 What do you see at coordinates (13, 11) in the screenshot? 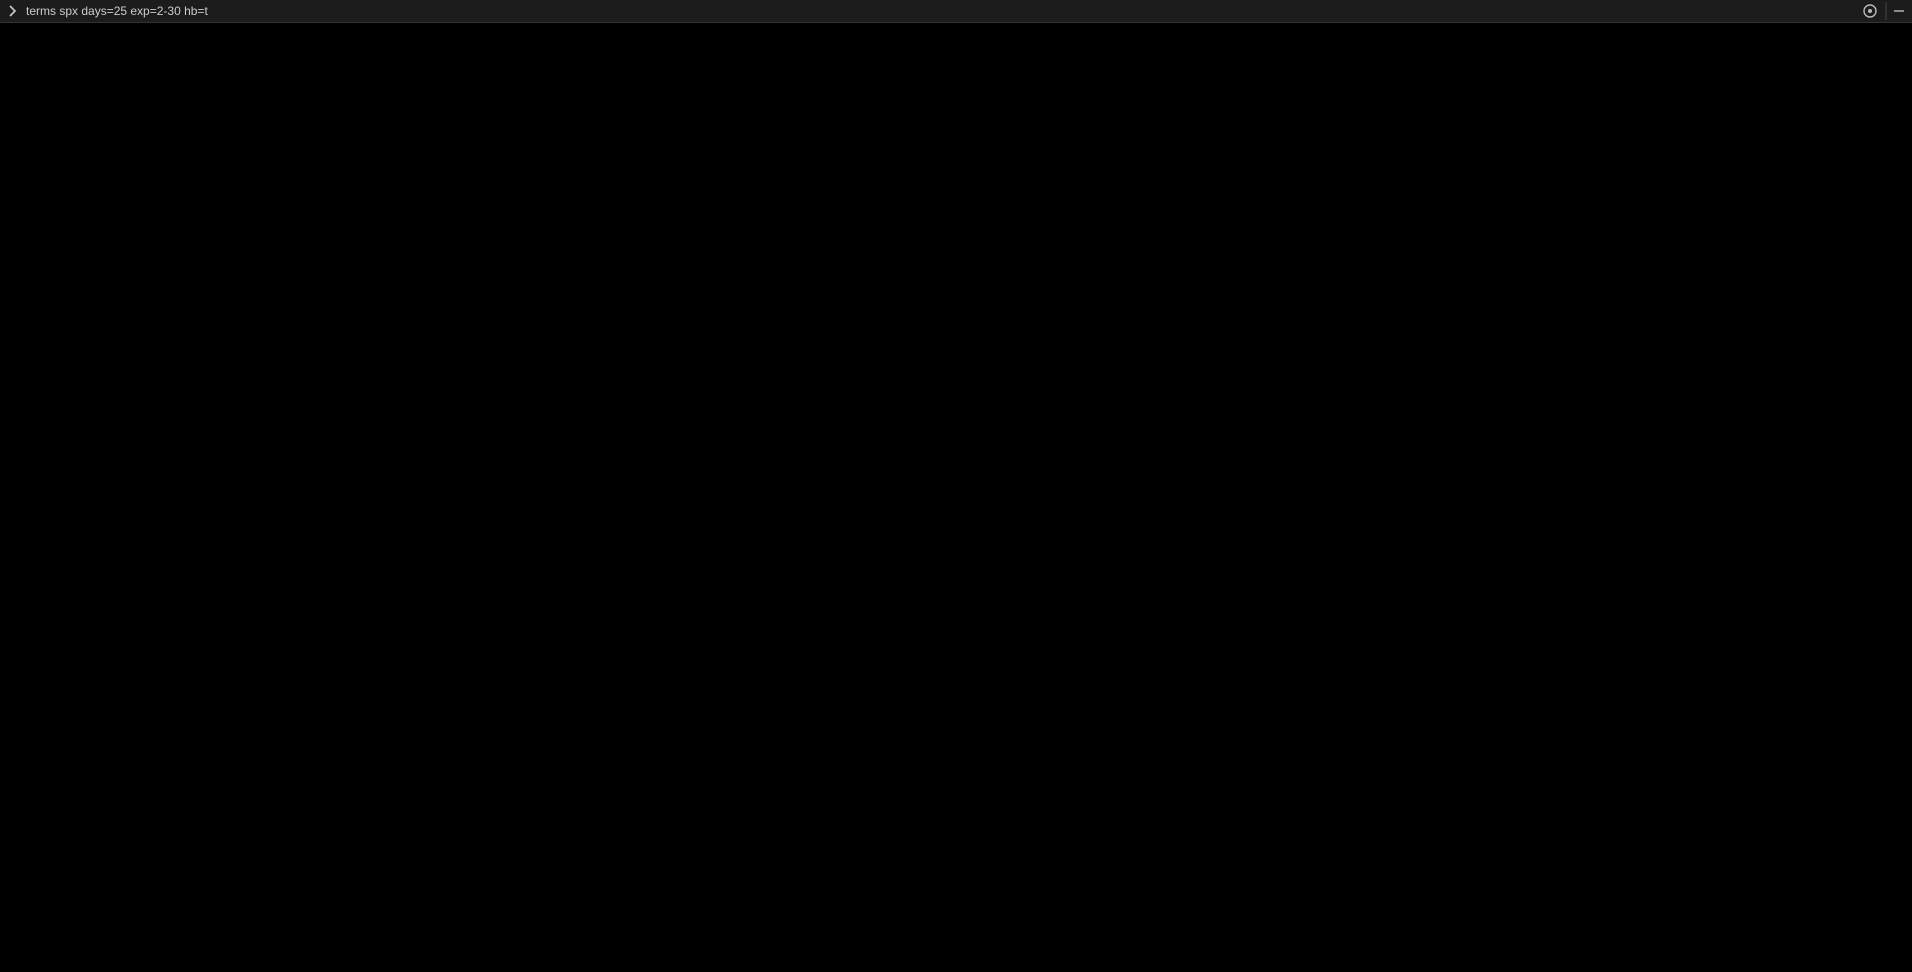
I see `prompt-icon` at bounding box center [13, 11].